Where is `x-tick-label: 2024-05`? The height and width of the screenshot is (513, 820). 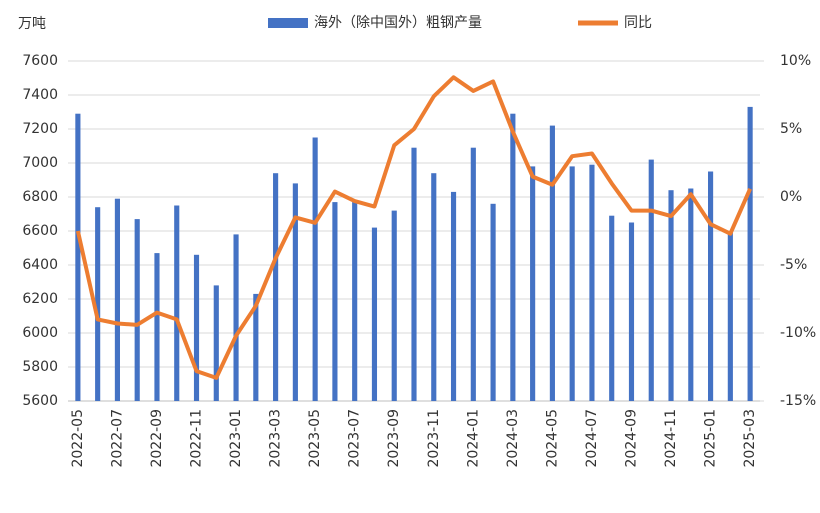 x-tick-label: 2024-05 is located at coordinates (552, 438).